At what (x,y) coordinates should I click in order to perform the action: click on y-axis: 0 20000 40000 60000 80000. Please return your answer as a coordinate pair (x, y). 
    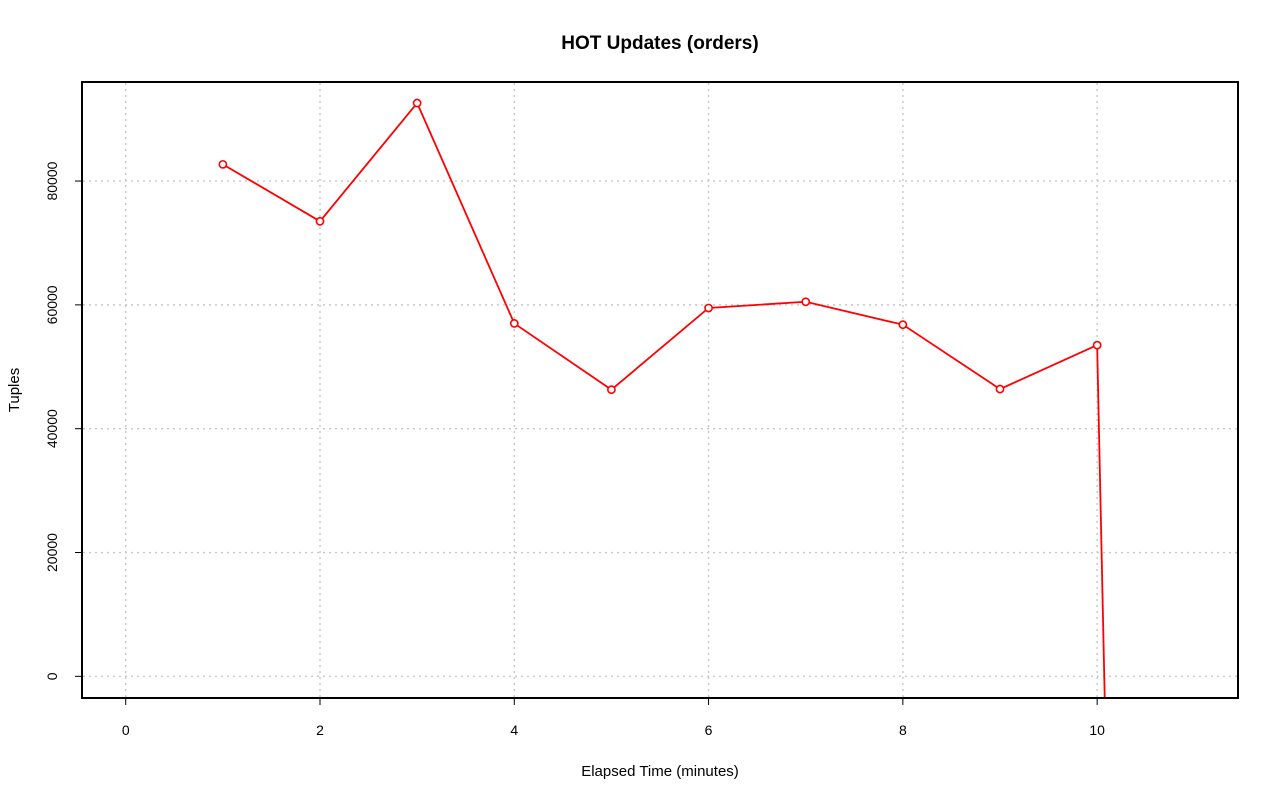
    Looking at the image, I should click on (63, 420).